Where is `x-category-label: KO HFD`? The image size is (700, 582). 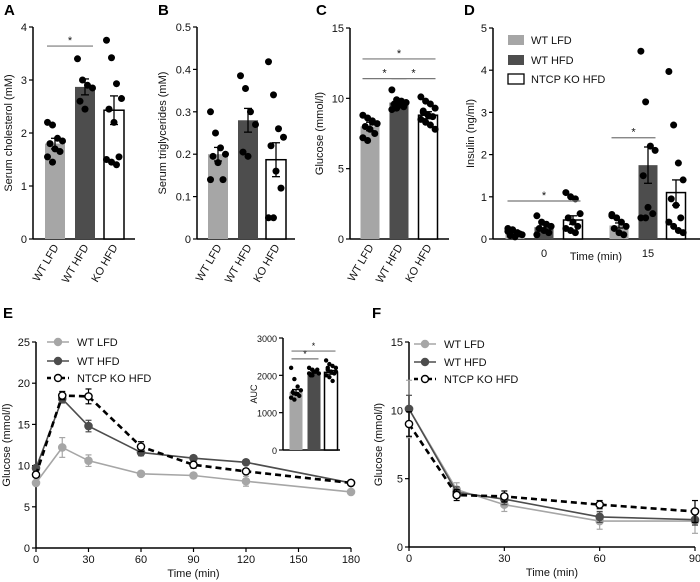 x-category-label: KO HFD is located at coordinates (418, 263).